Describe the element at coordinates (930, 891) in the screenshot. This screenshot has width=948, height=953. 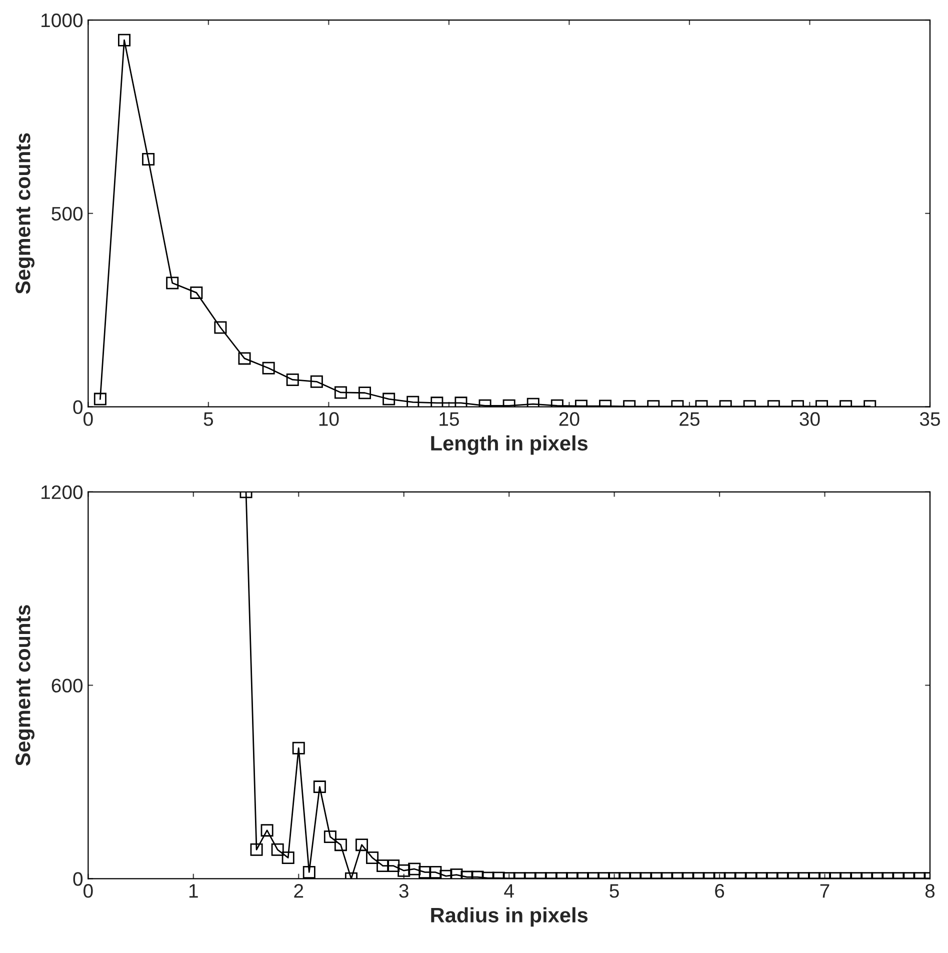
I see `x-tick-label: 8` at that location.